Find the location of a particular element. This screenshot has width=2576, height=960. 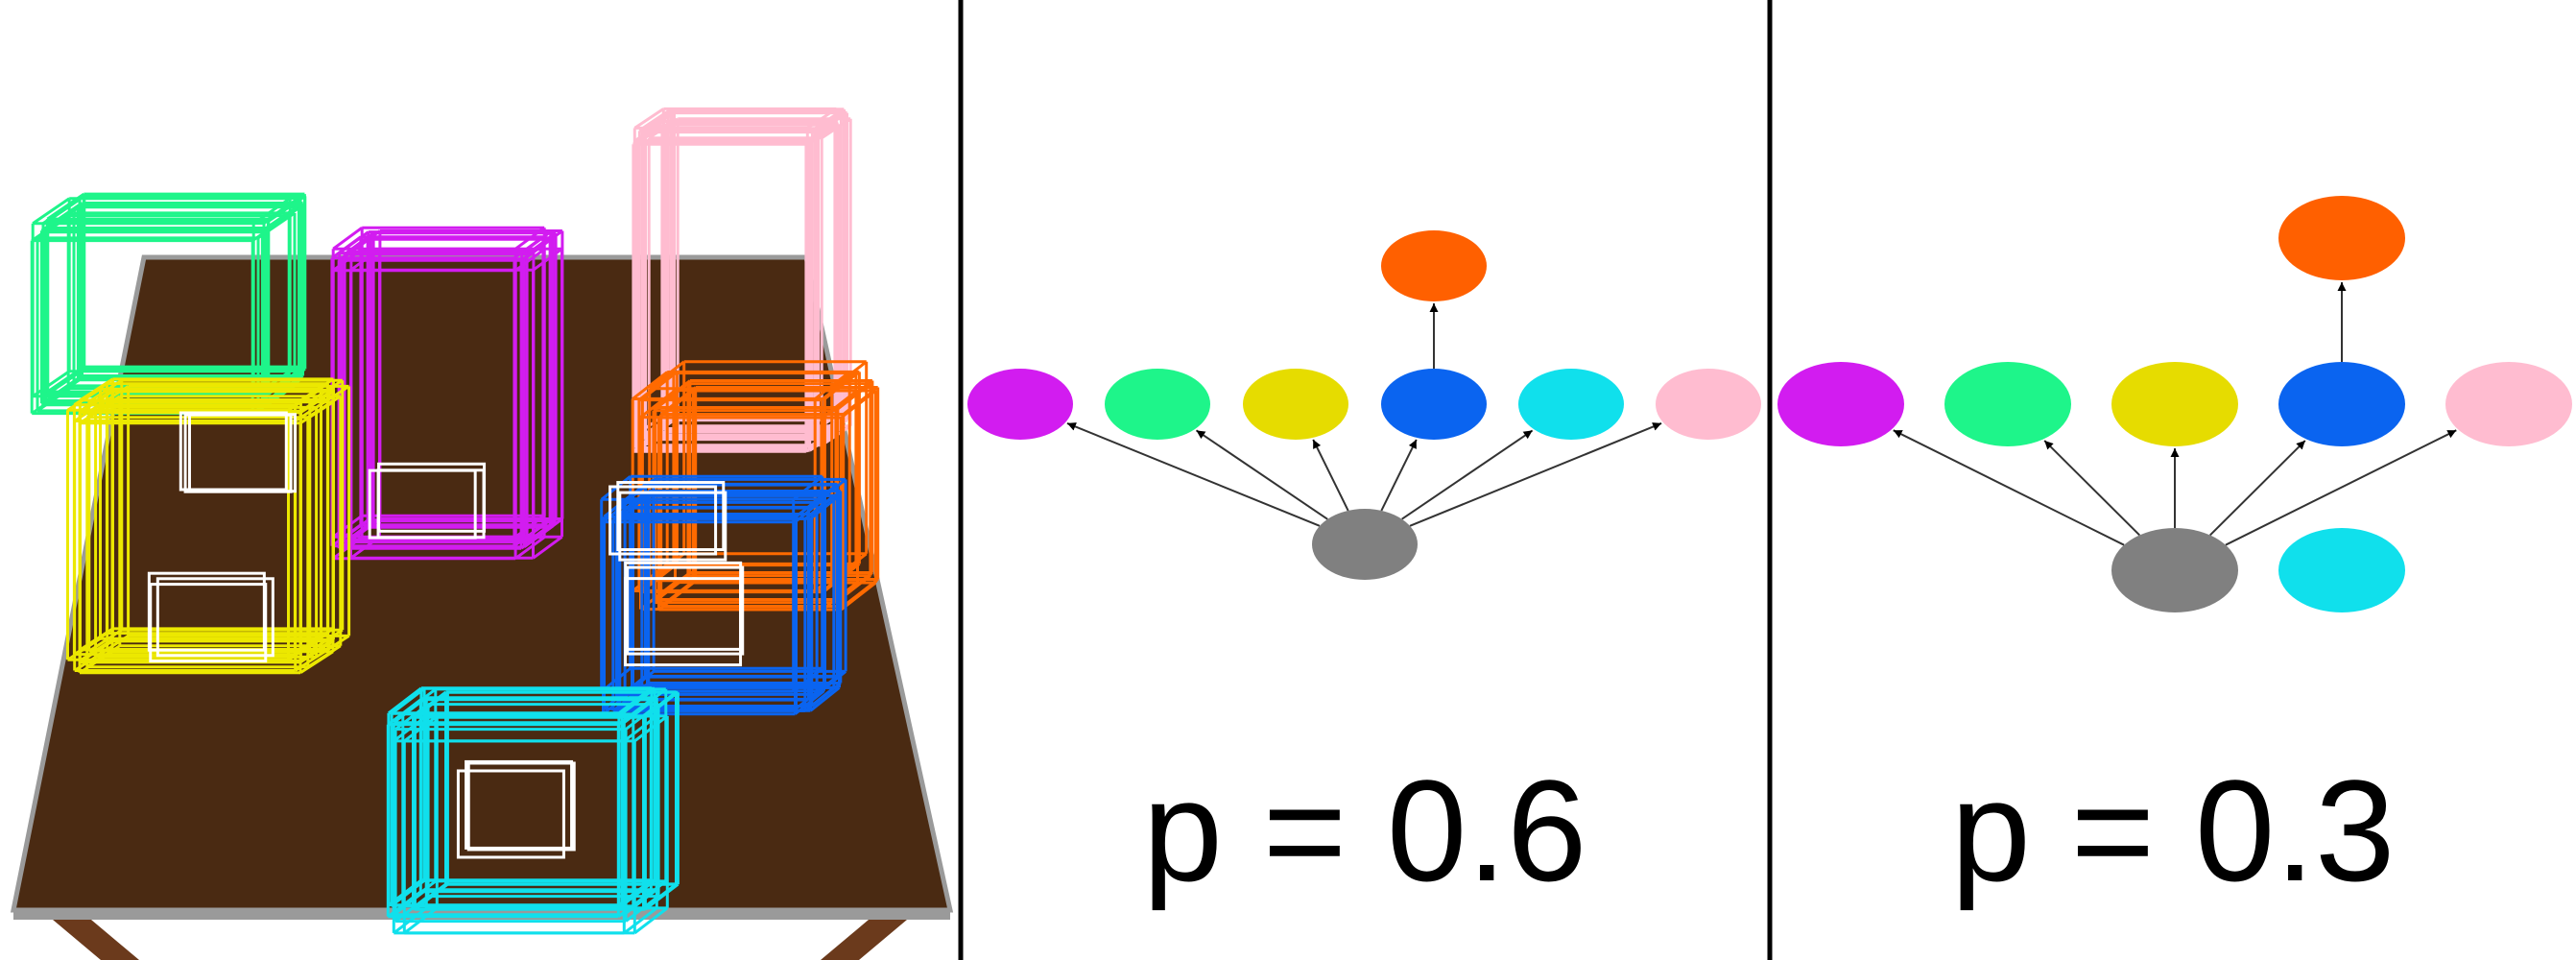

cyan-object-boxes is located at coordinates (533, 810).